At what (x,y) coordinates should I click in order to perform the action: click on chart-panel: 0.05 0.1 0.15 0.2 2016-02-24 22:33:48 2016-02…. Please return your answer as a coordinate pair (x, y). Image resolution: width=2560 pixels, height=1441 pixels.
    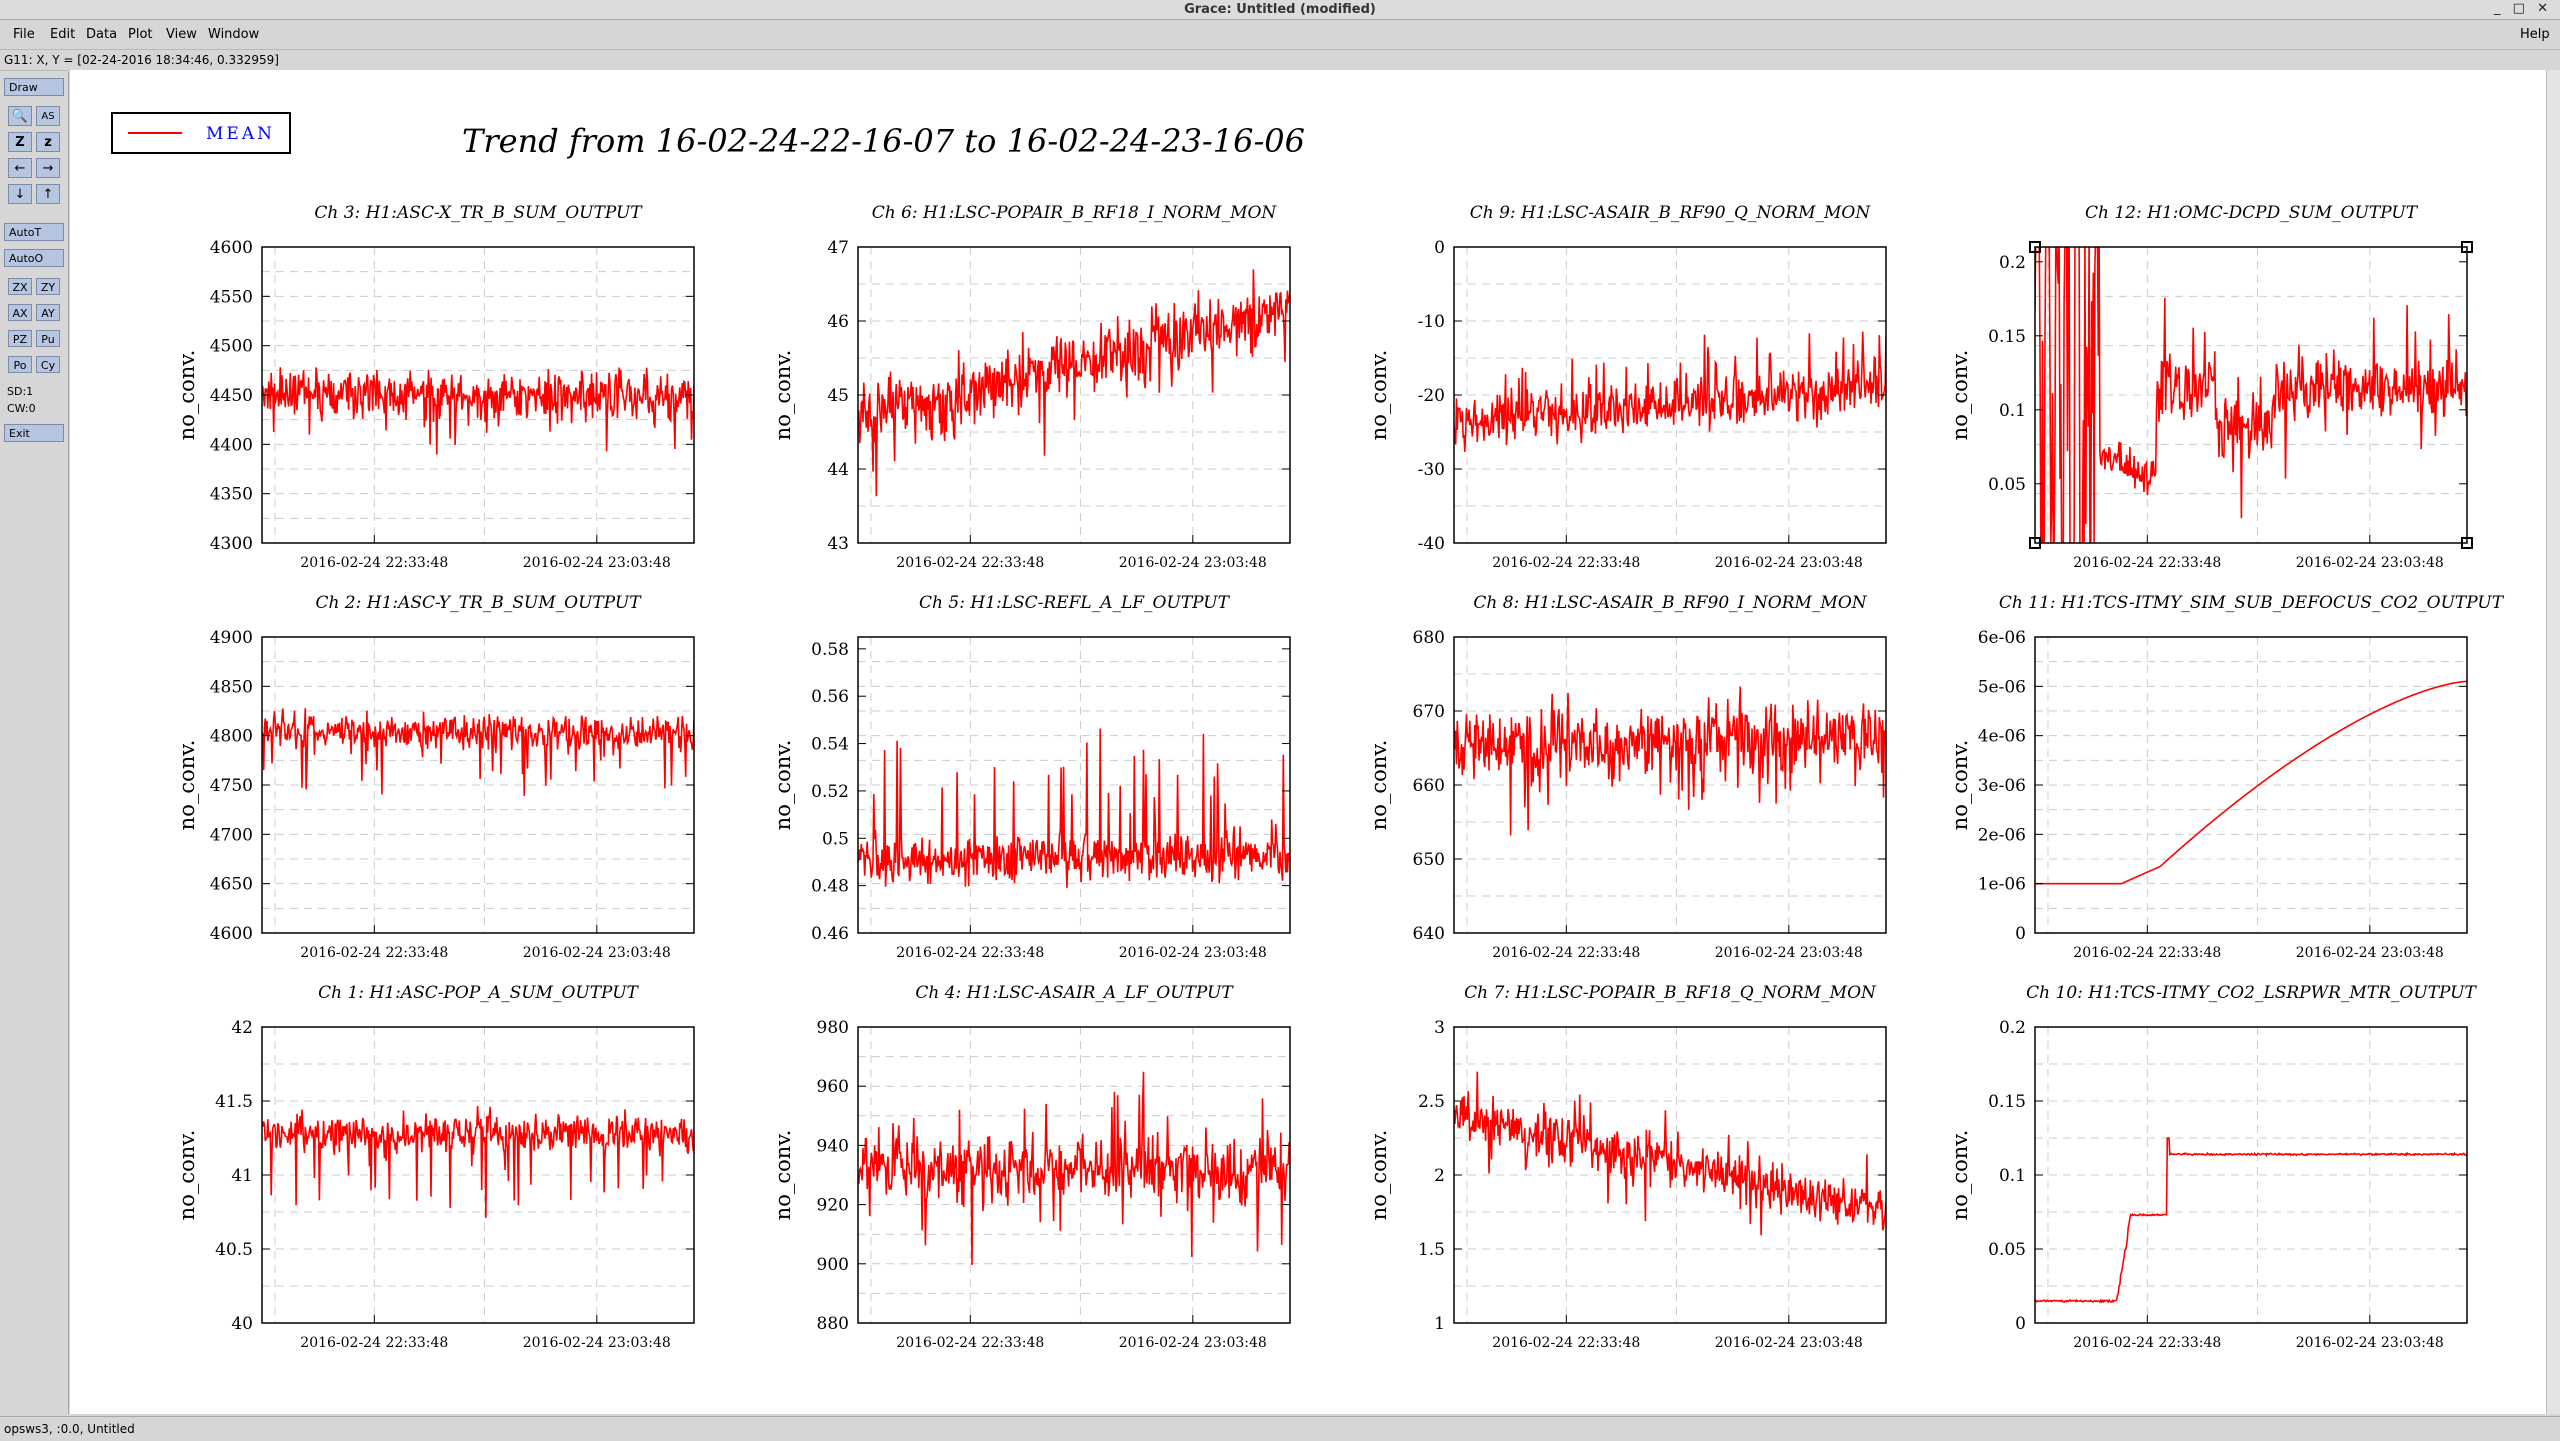
    Looking at the image, I should click on (2210, 387).